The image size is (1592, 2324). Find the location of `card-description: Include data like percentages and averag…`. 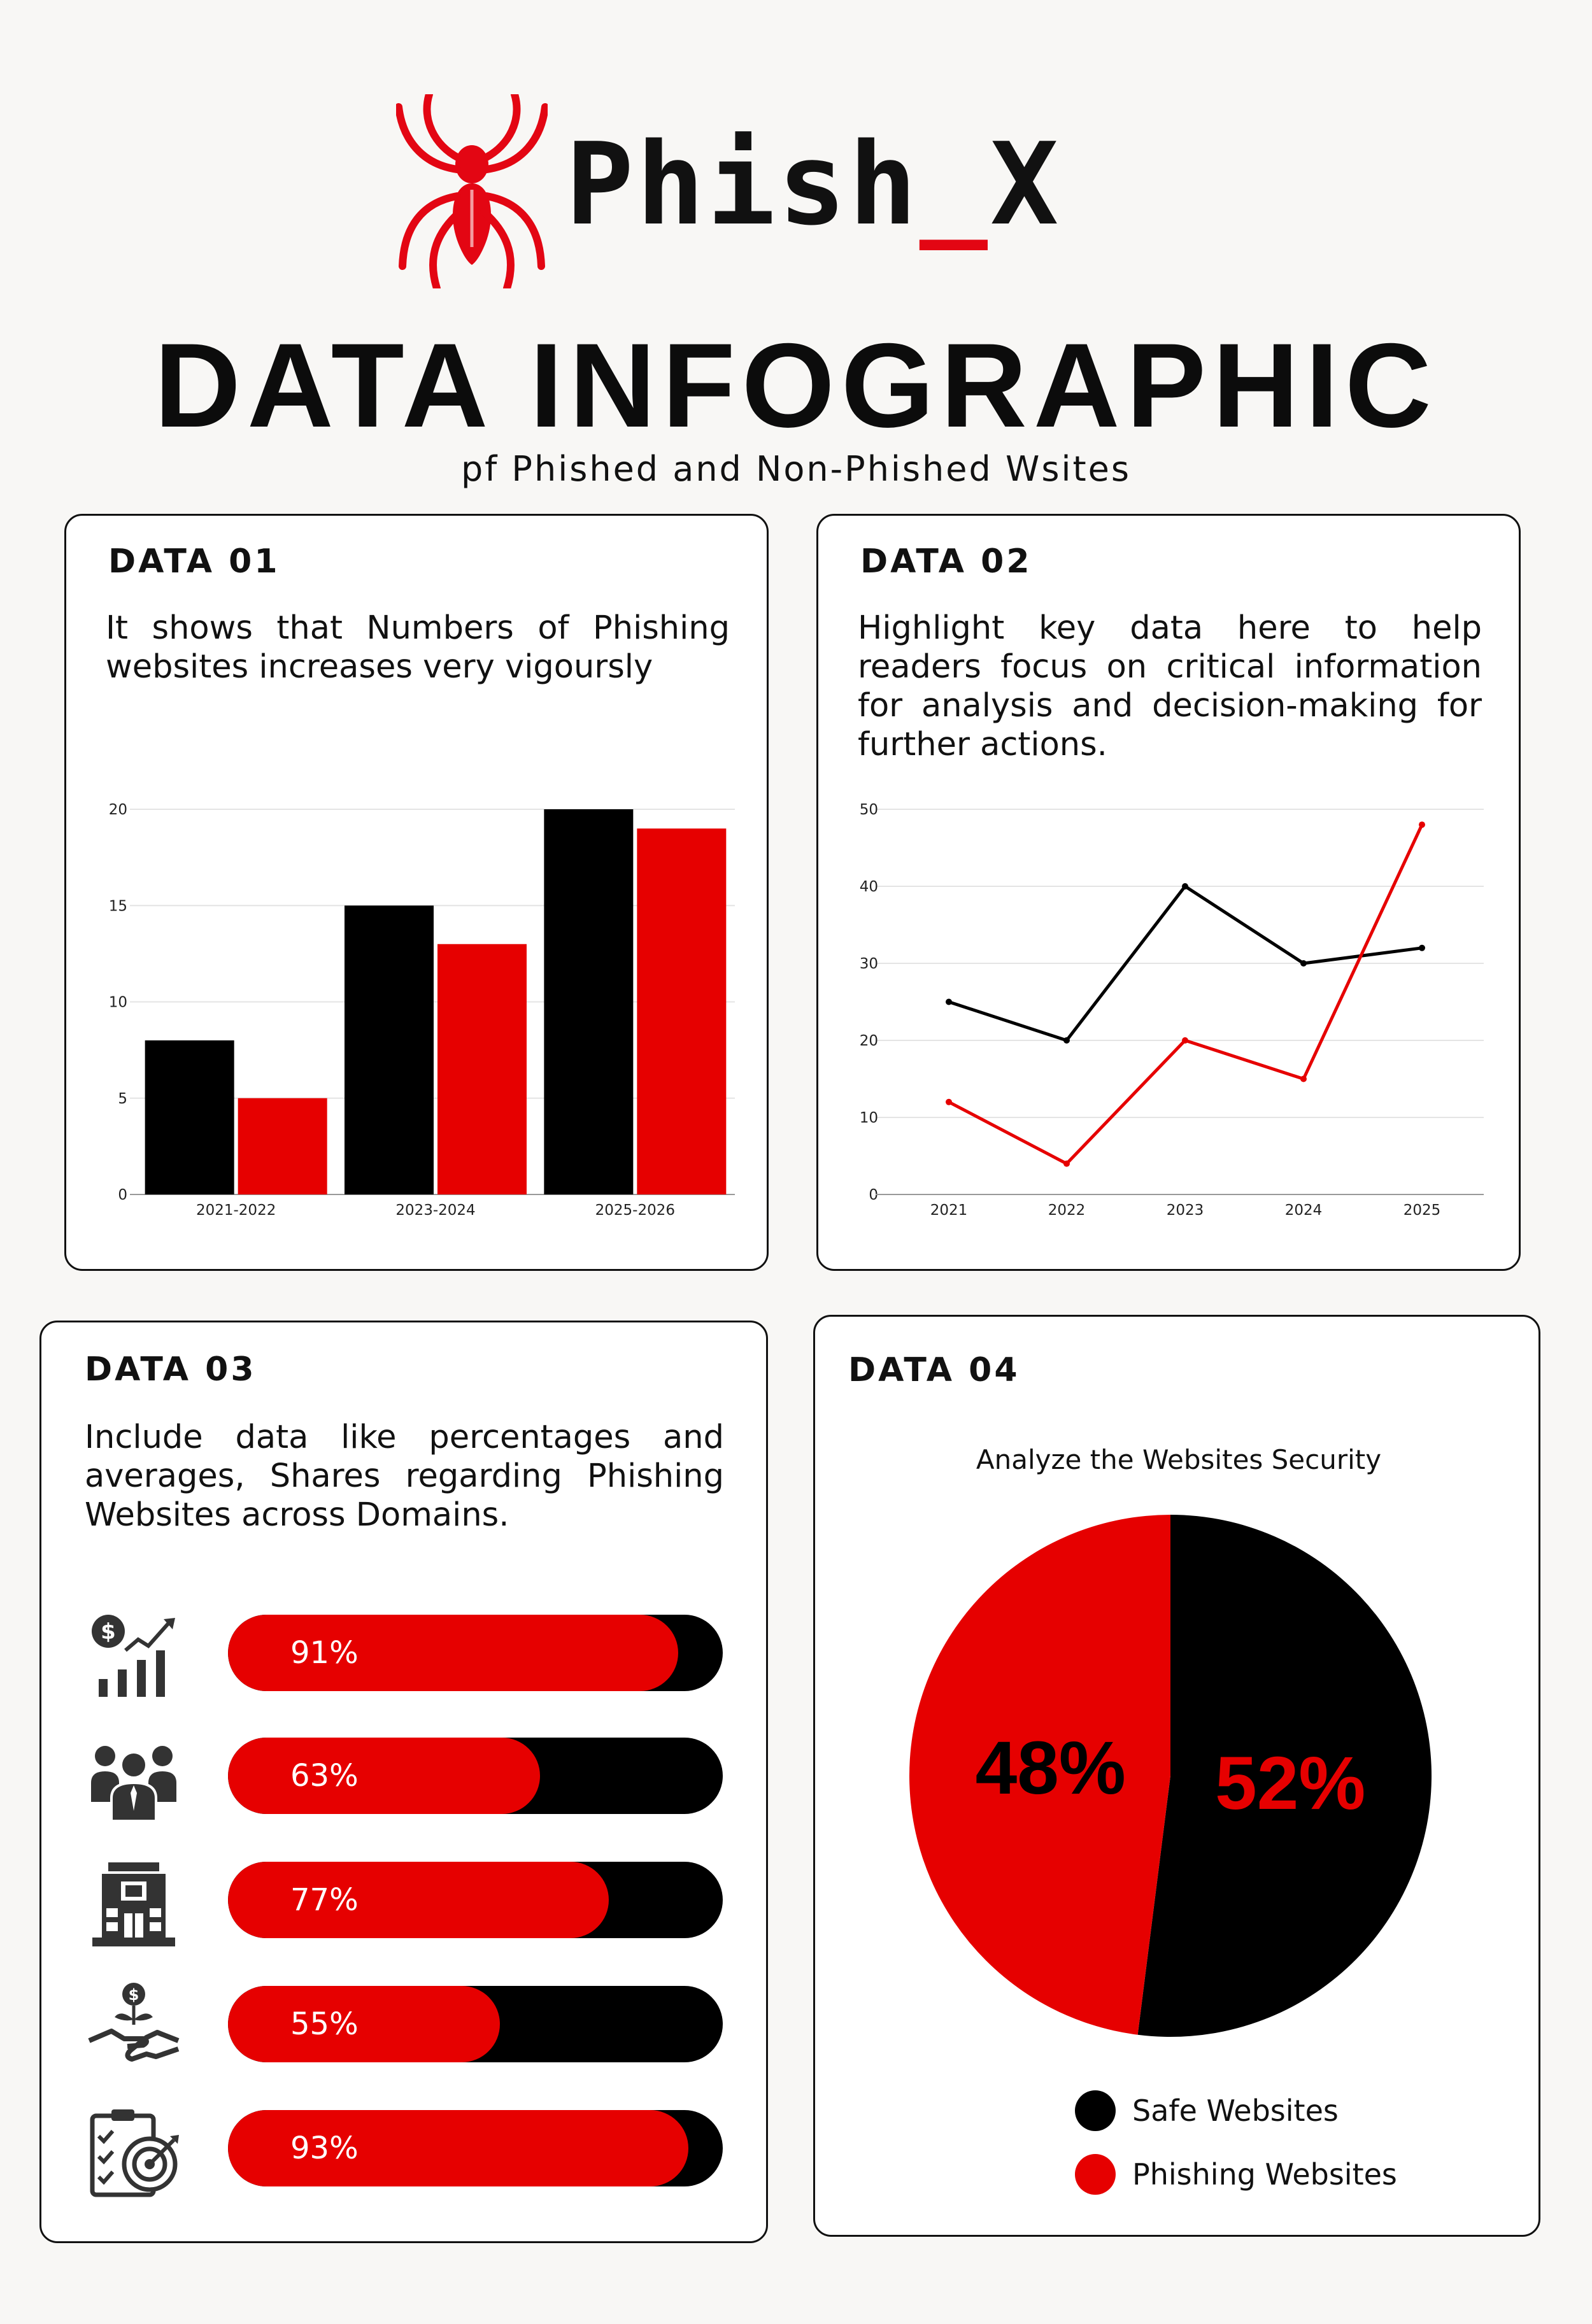

card-description: Include data like percentages and averag… is located at coordinates (404, 1476).